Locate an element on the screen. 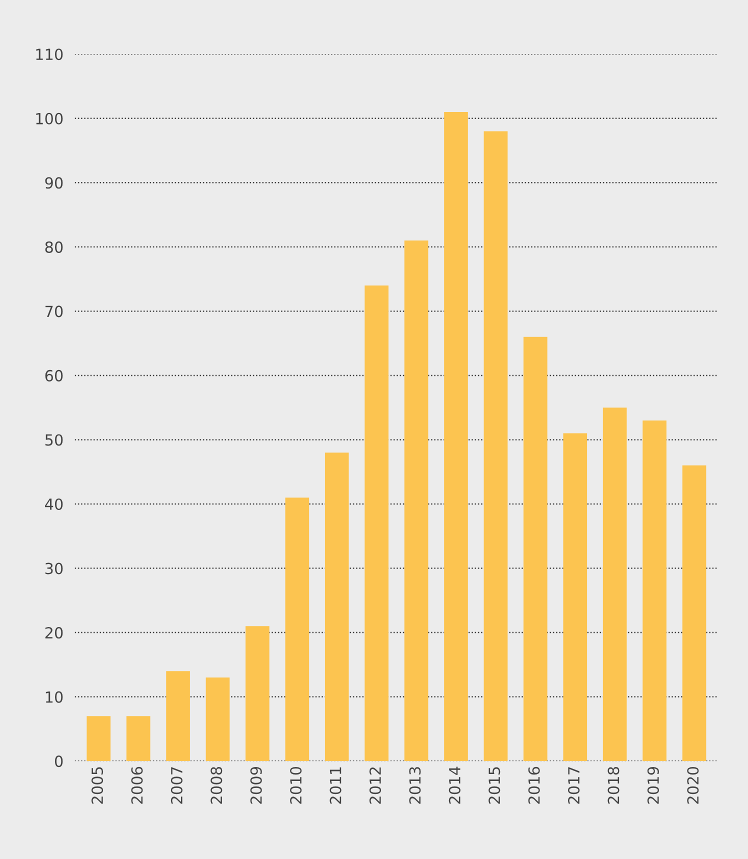 The height and width of the screenshot is (859, 748). y-tick-label: 90 is located at coordinates (54, 183).